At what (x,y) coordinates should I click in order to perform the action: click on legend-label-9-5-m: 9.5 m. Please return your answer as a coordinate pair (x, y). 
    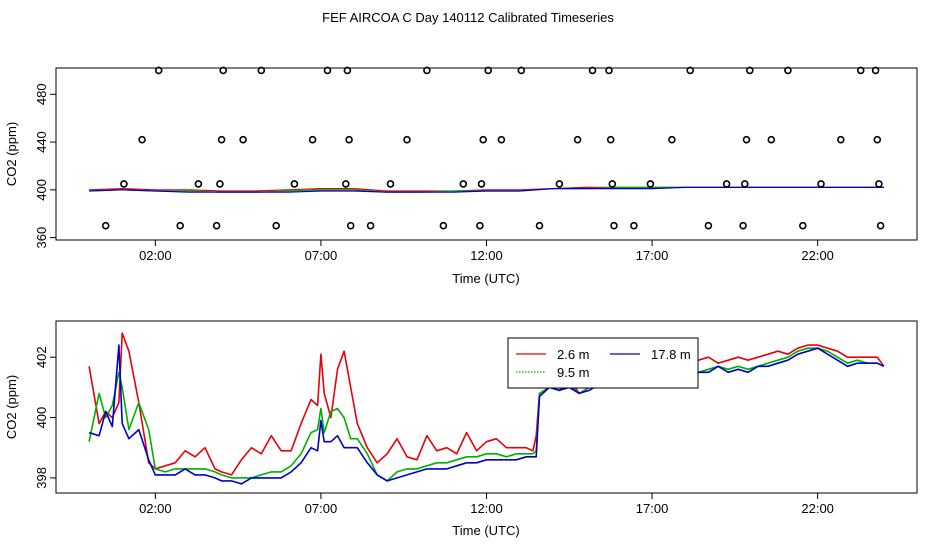
    Looking at the image, I should click on (573, 372).